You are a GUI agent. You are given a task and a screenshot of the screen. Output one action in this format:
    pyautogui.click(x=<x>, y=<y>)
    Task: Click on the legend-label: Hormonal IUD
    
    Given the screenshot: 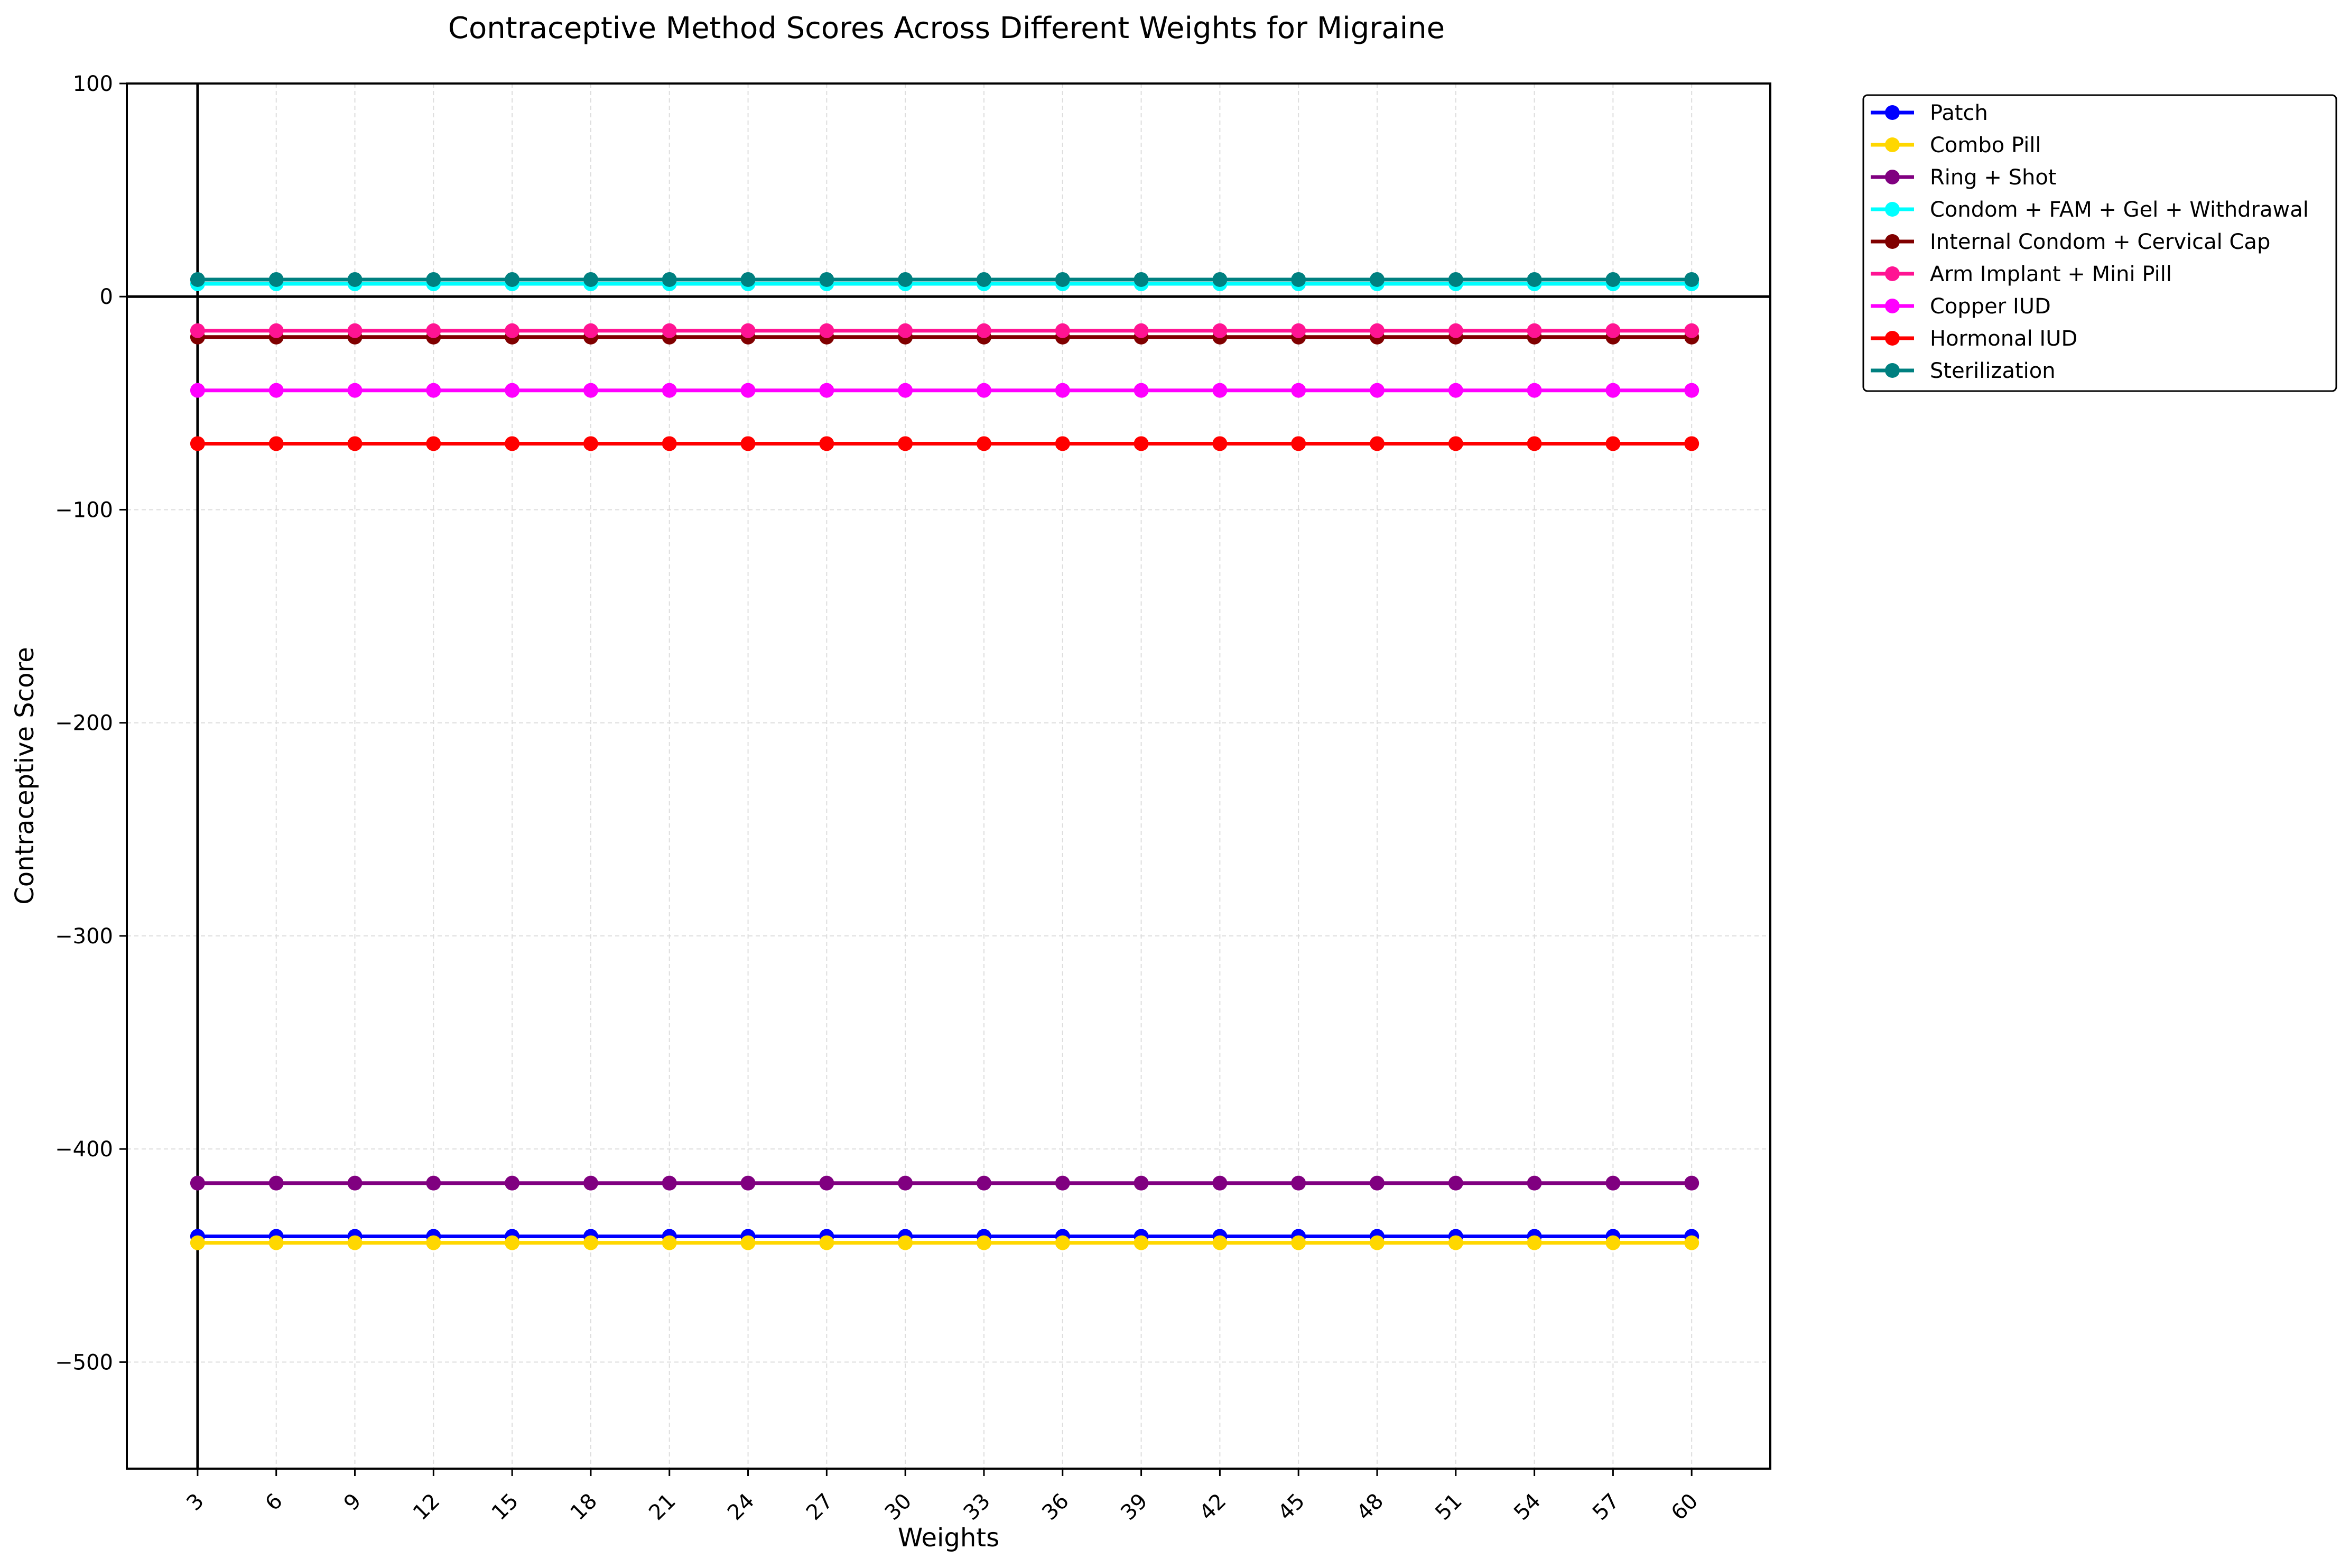 What is the action you would take?
    pyautogui.click(x=2003, y=339)
    